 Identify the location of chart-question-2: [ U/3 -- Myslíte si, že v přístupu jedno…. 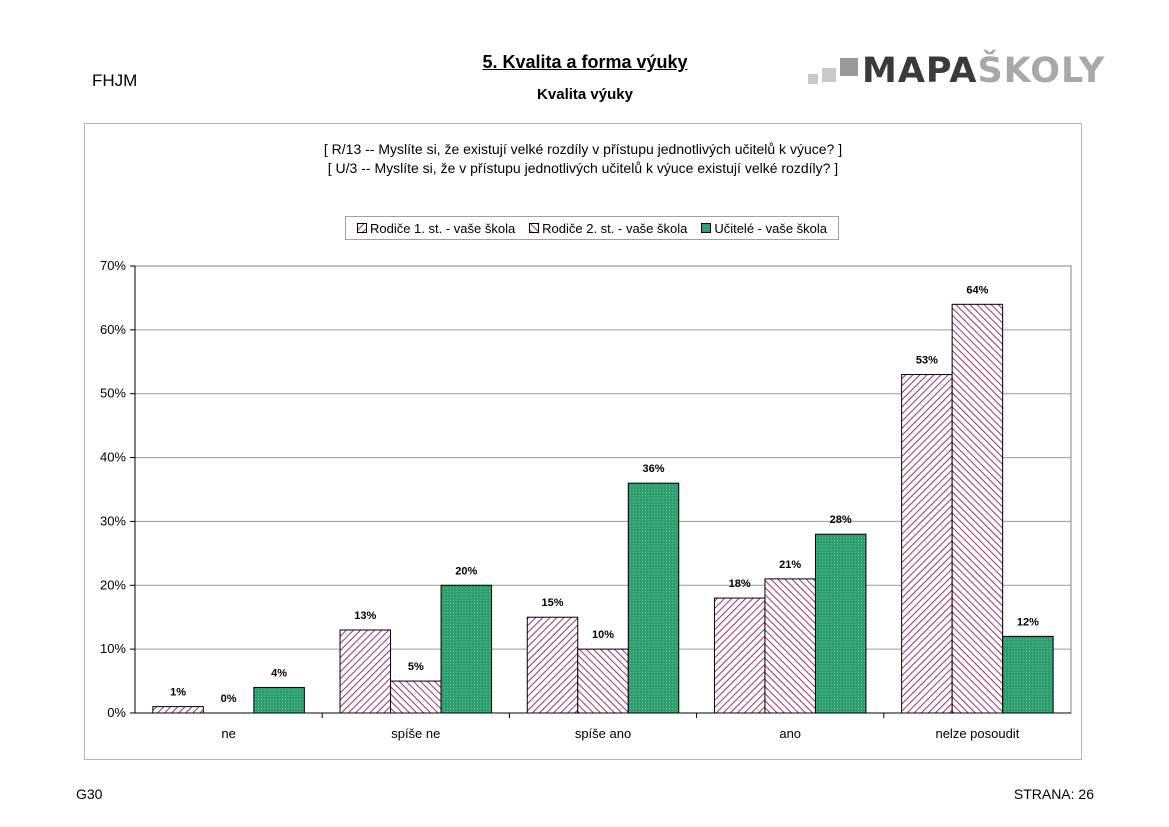
(583, 168).